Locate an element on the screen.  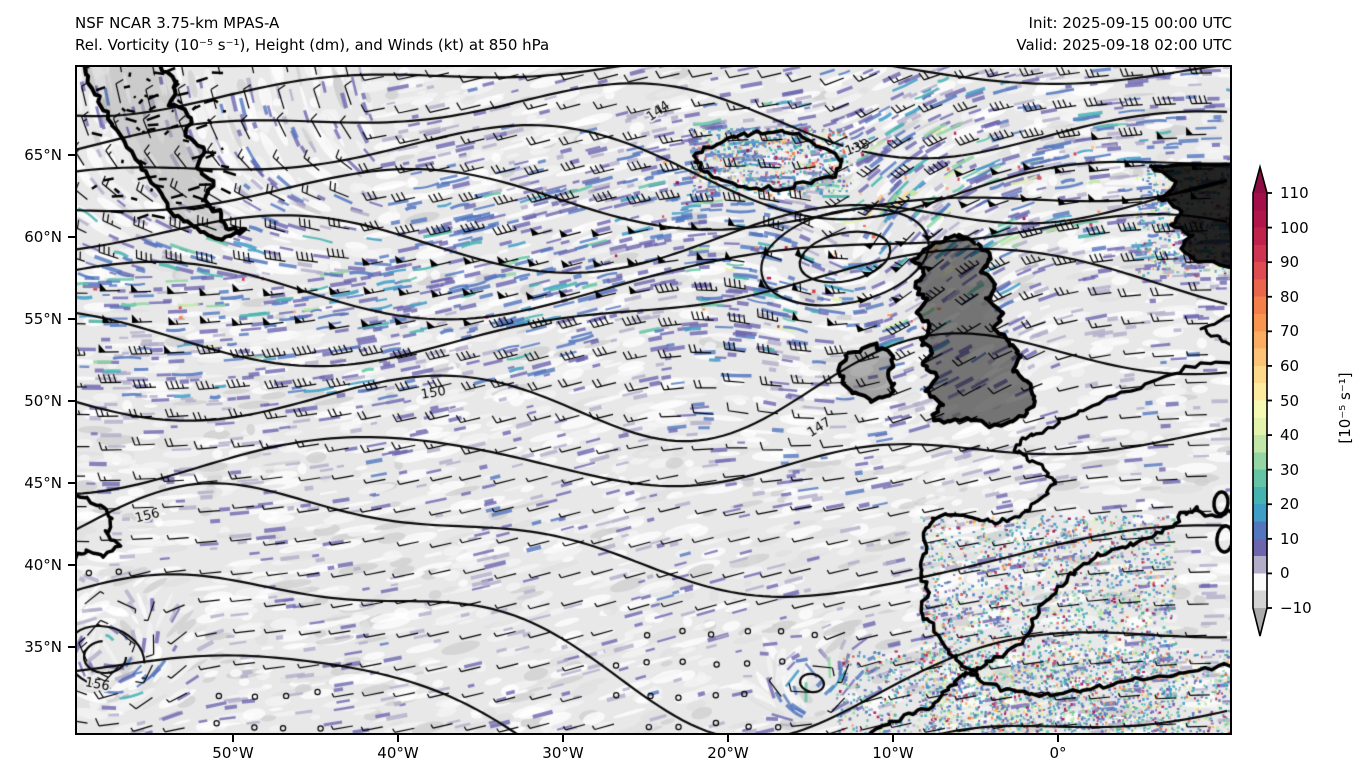
y-tick-label: 50°N is located at coordinates (43, 401).